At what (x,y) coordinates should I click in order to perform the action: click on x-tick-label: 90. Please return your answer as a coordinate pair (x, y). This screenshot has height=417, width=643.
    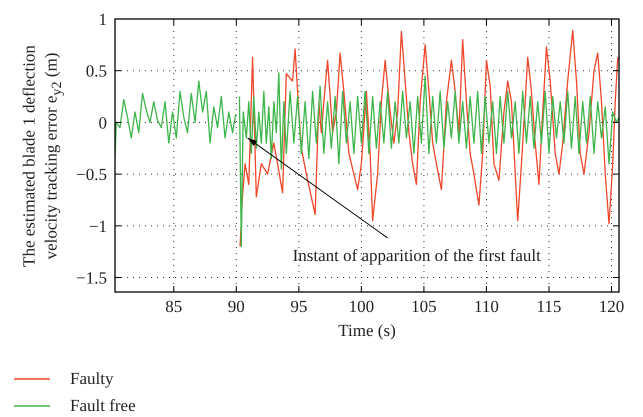
    Looking at the image, I should click on (236, 306).